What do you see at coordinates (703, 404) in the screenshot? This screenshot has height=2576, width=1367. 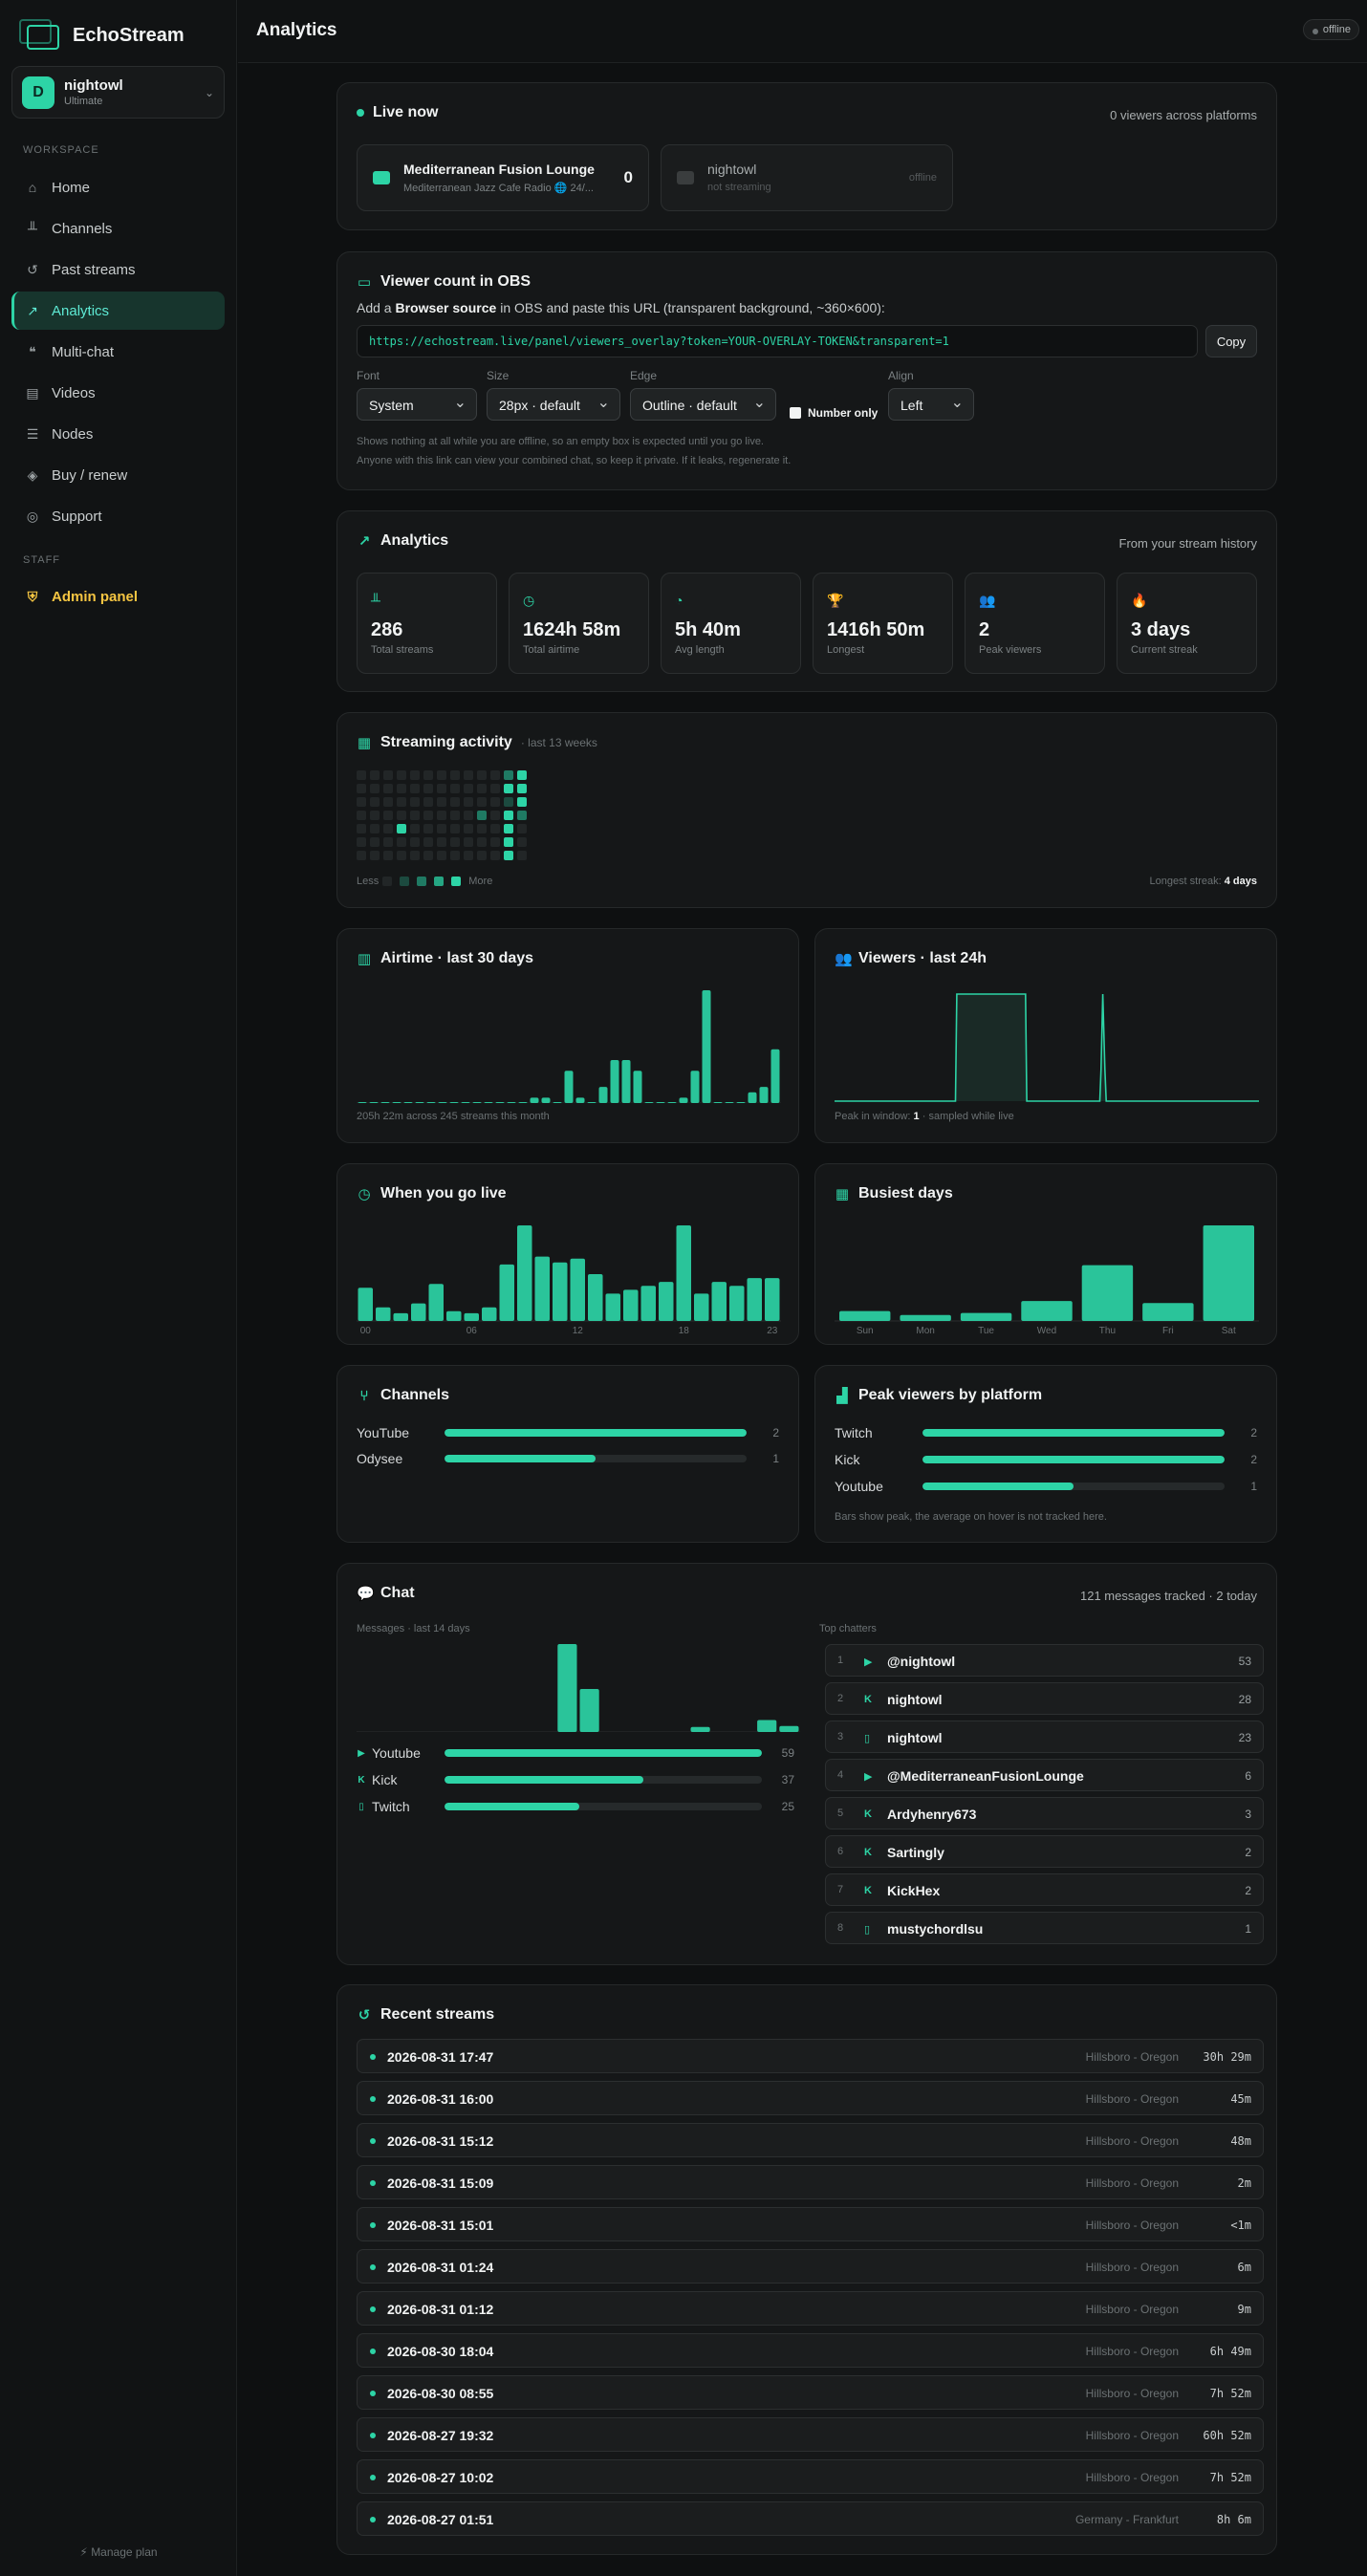 I see `edge-select: Outline · default` at bounding box center [703, 404].